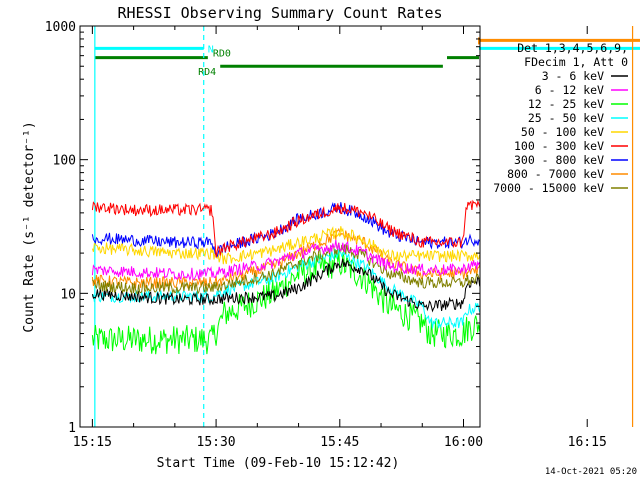 The width and height of the screenshot is (640, 480). Describe the element at coordinates (566, 104) in the screenshot. I see `legend-label: 12 - 25 keV` at that location.